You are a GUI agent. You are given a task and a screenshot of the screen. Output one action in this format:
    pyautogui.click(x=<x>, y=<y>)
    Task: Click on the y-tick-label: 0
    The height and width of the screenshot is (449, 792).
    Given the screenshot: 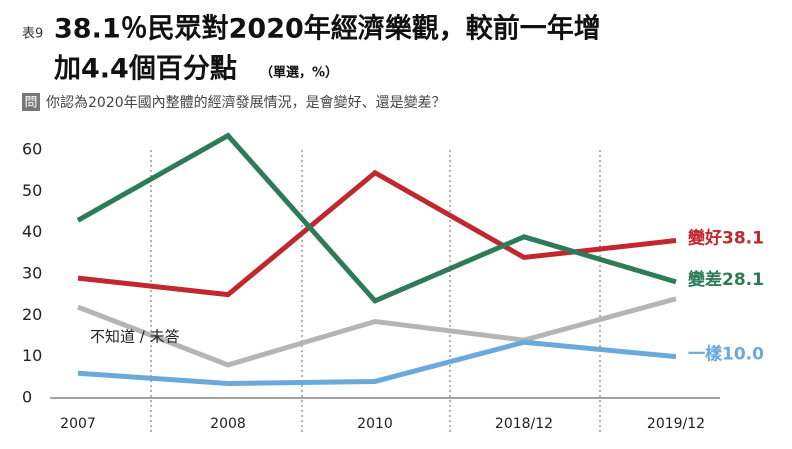 What is the action you would take?
    pyautogui.click(x=27, y=397)
    